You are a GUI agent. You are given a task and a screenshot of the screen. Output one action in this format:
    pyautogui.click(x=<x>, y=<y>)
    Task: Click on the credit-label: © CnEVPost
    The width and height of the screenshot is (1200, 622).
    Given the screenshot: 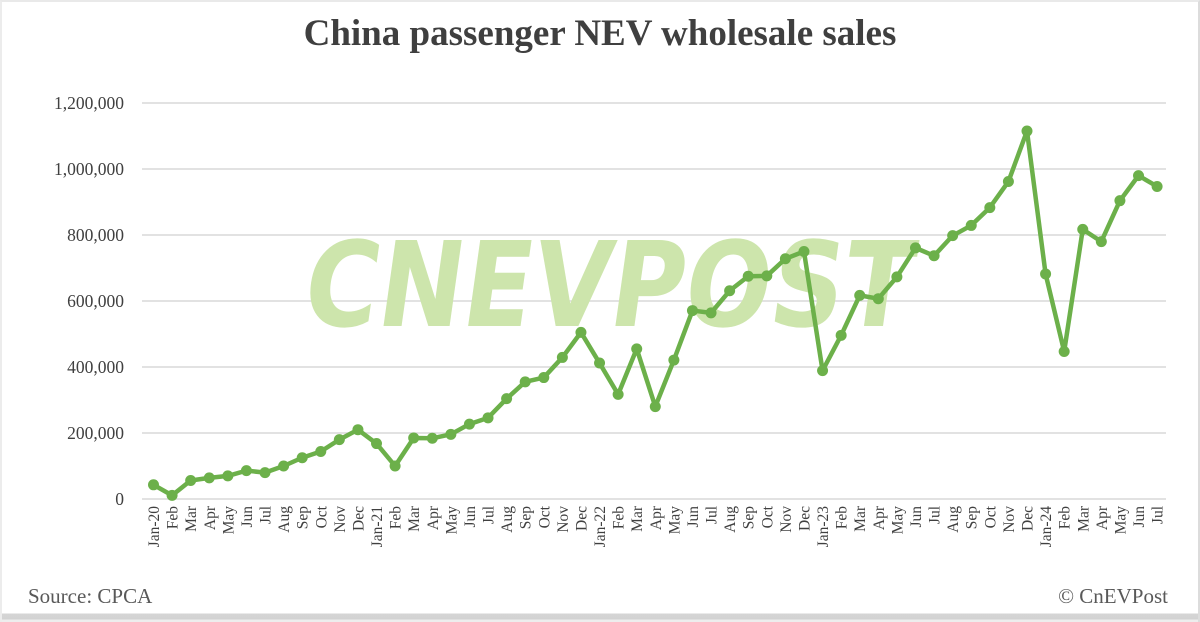 What is the action you would take?
    pyautogui.click(x=1113, y=596)
    